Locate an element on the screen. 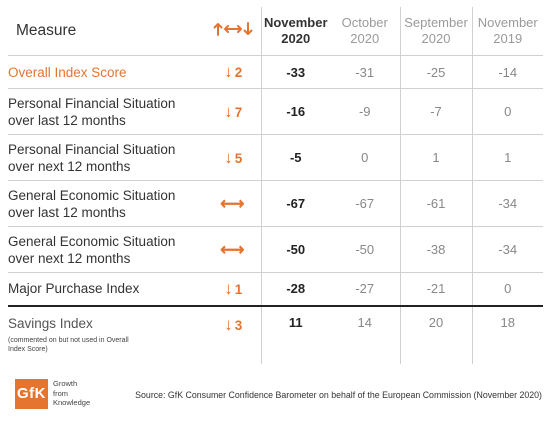 The image size is (550, 429). value-cell: -21 is located at coordinates (435, 289).